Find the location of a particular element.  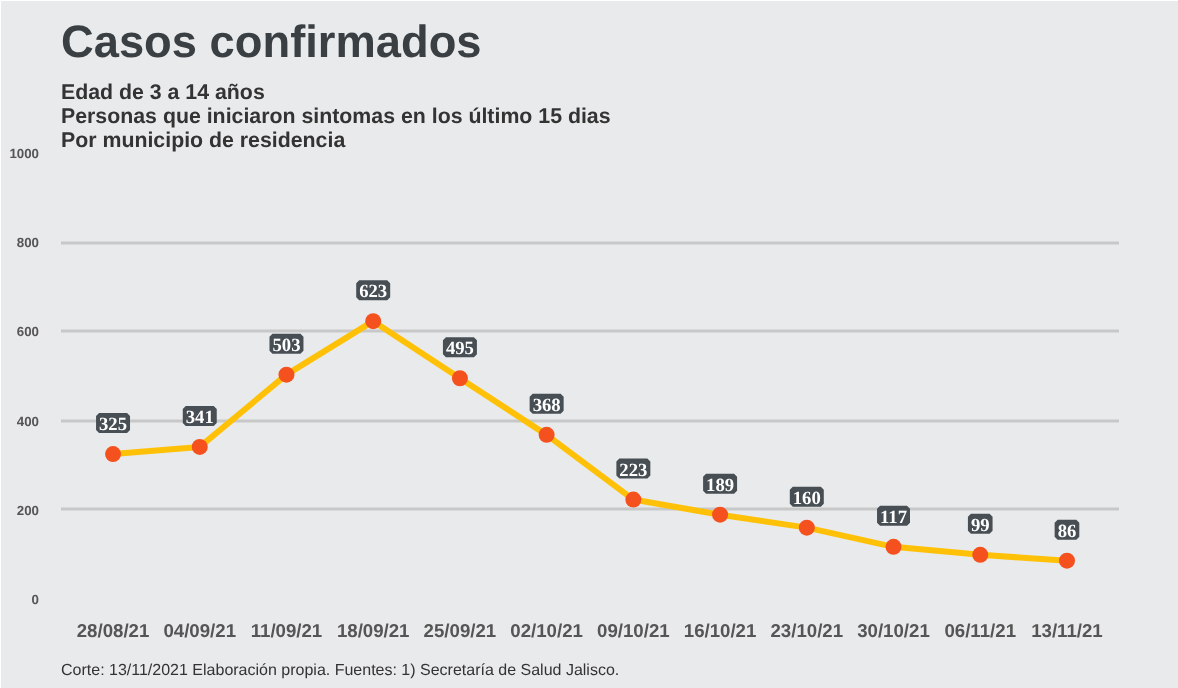

data-label: 86 is located at coordinates (1067, 532).